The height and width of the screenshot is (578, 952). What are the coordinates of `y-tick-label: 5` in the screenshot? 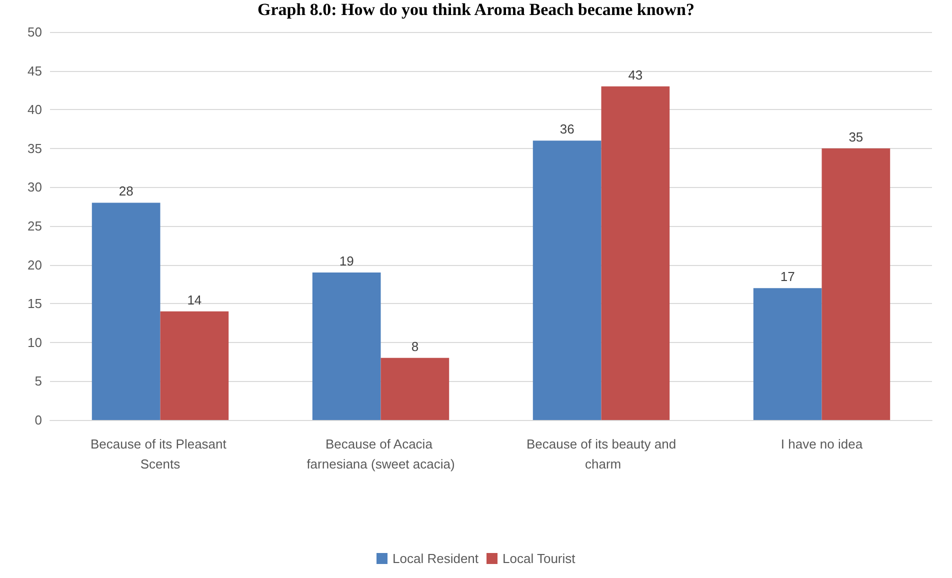 It's located at (38, 381).